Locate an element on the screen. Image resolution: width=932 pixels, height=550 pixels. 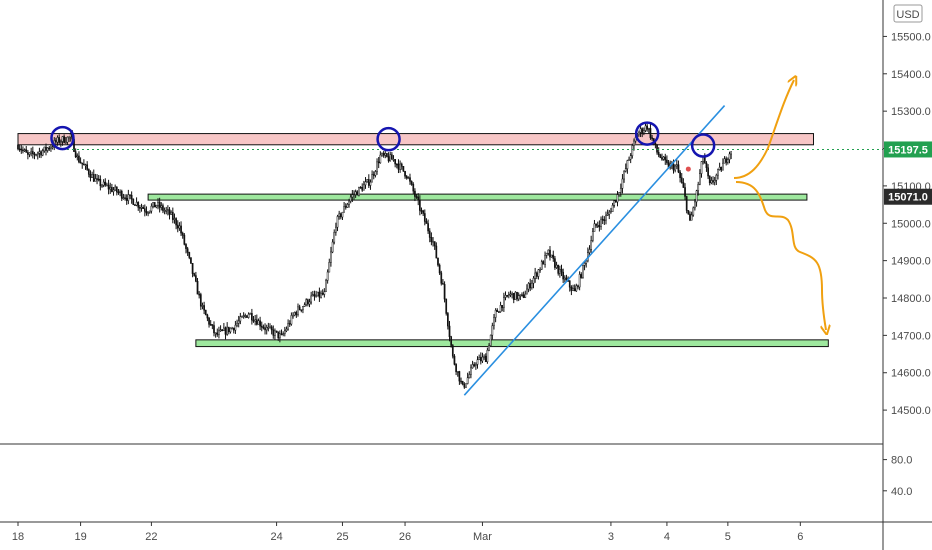
time-tick-label: 25 is located at coordinates (342, 537).